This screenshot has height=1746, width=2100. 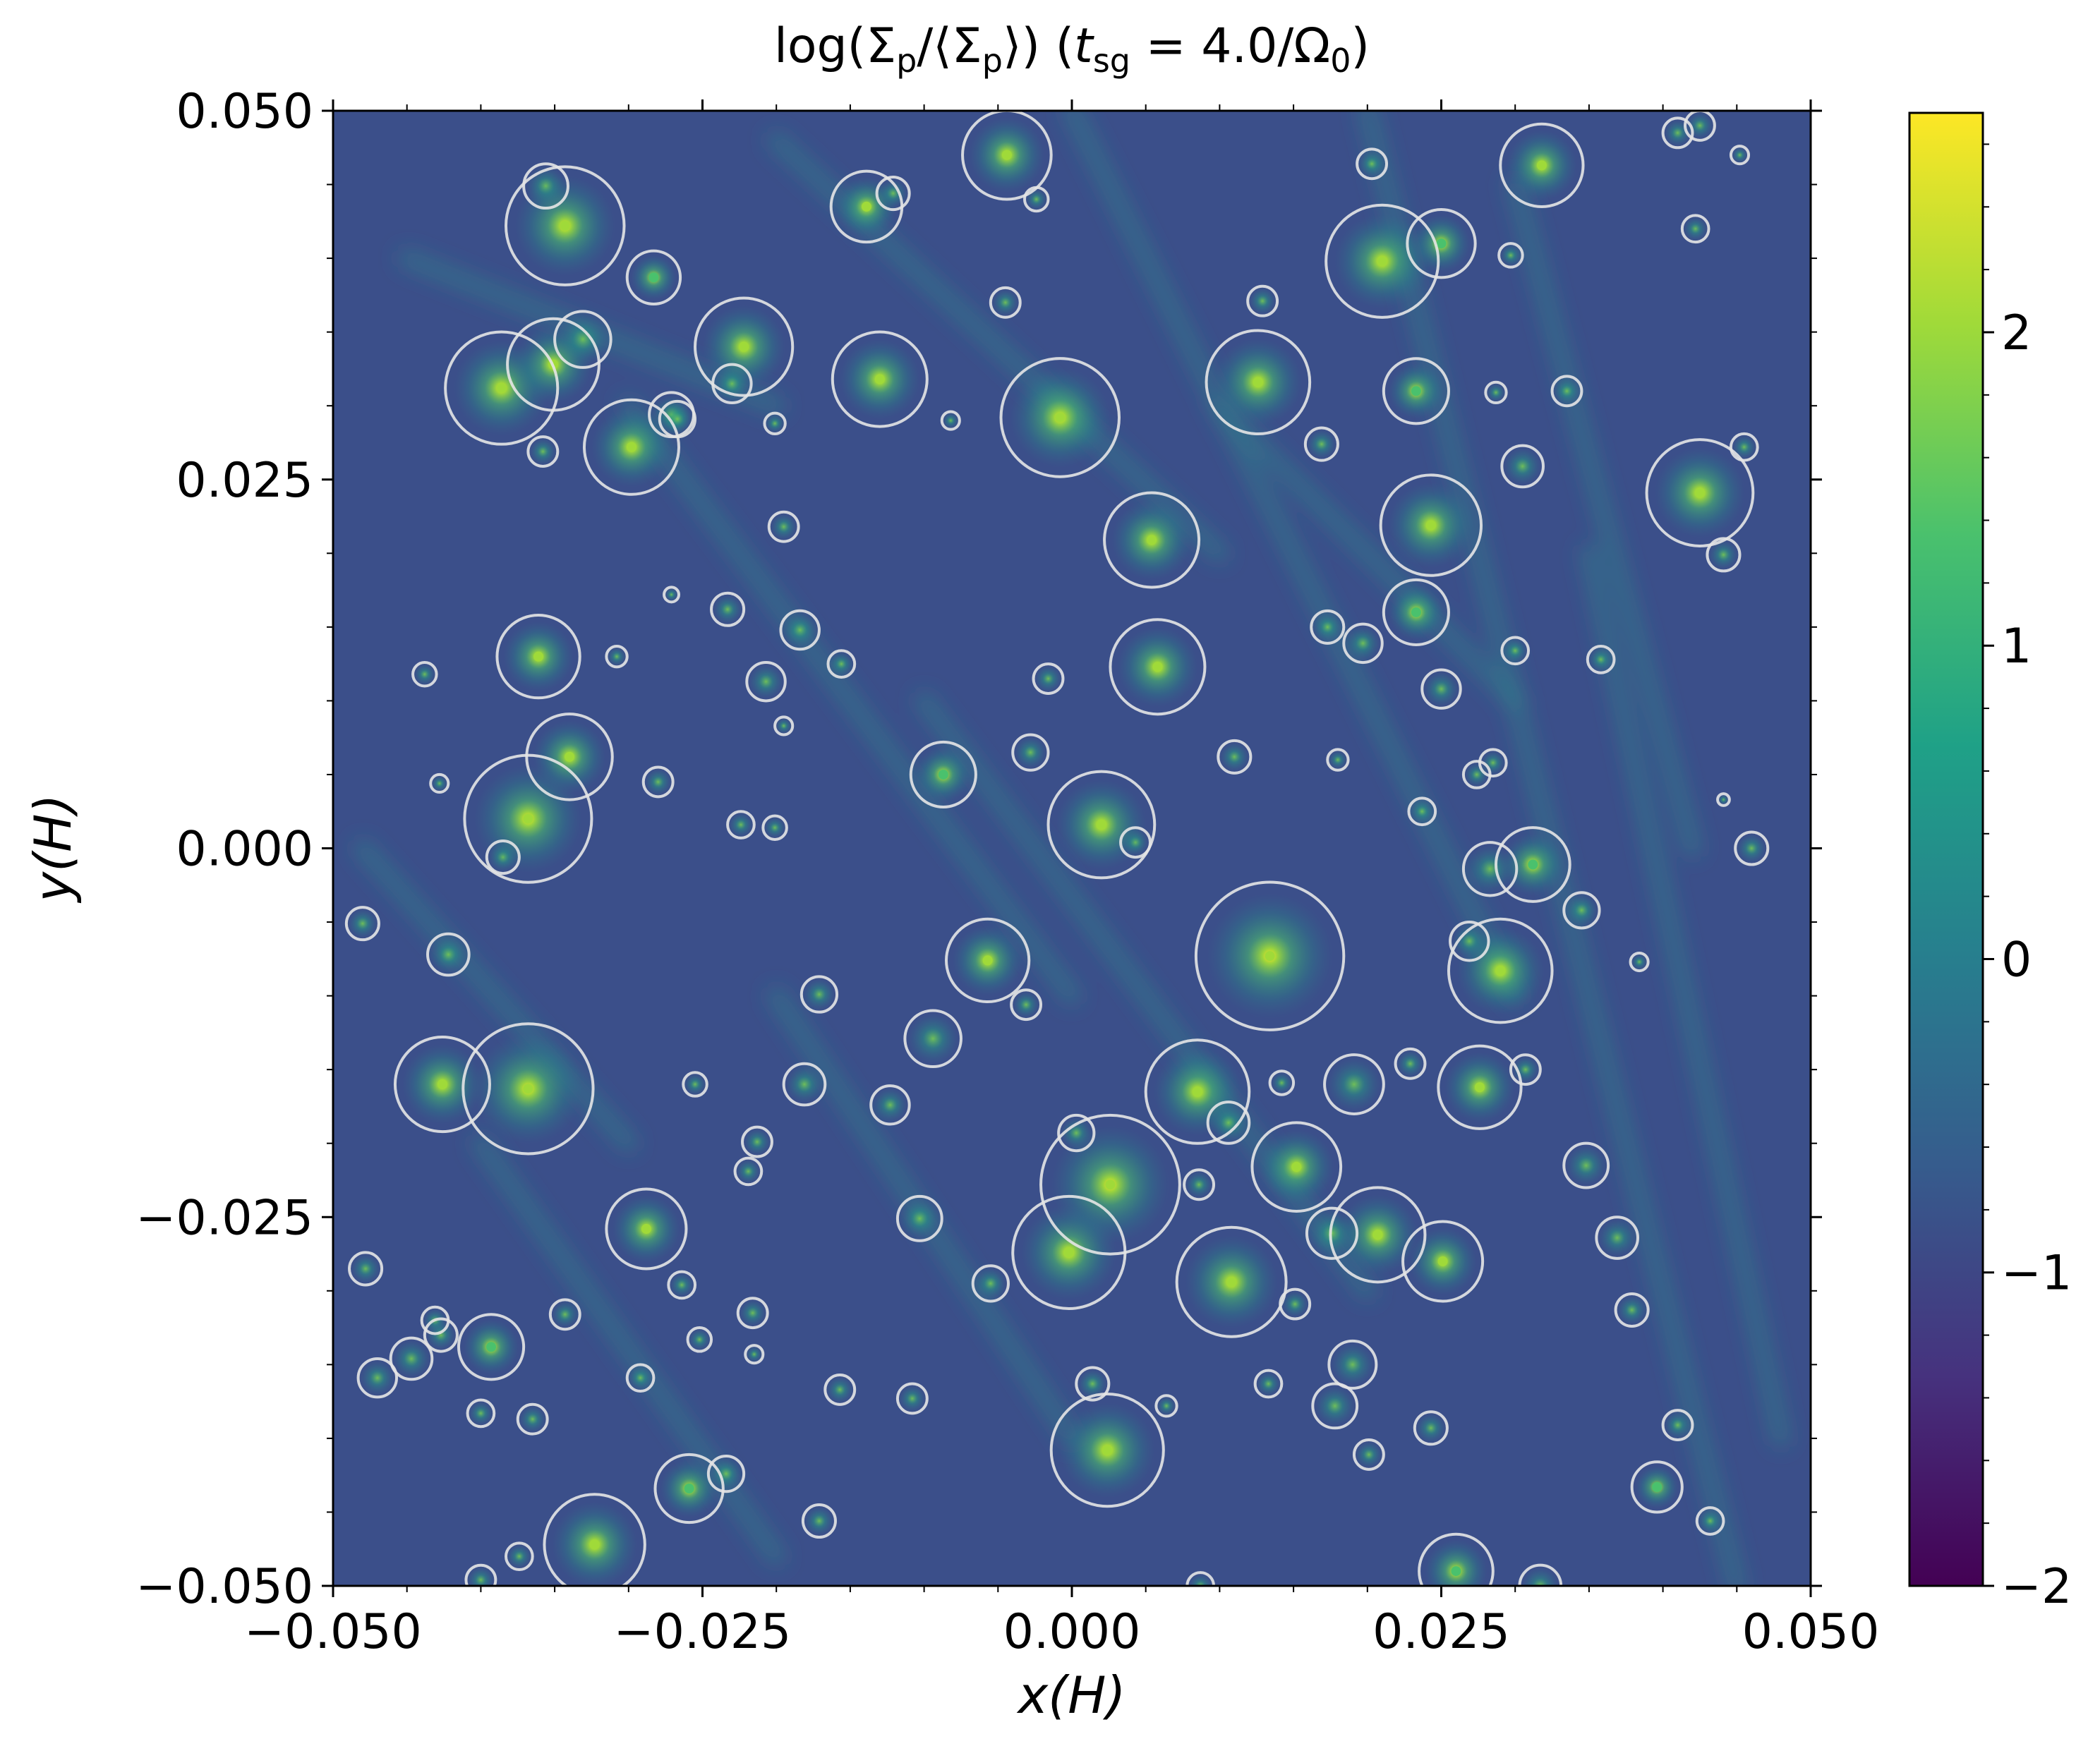 I want to click on colorbar-tick-label: −1, so click(x=2036, y=1274).